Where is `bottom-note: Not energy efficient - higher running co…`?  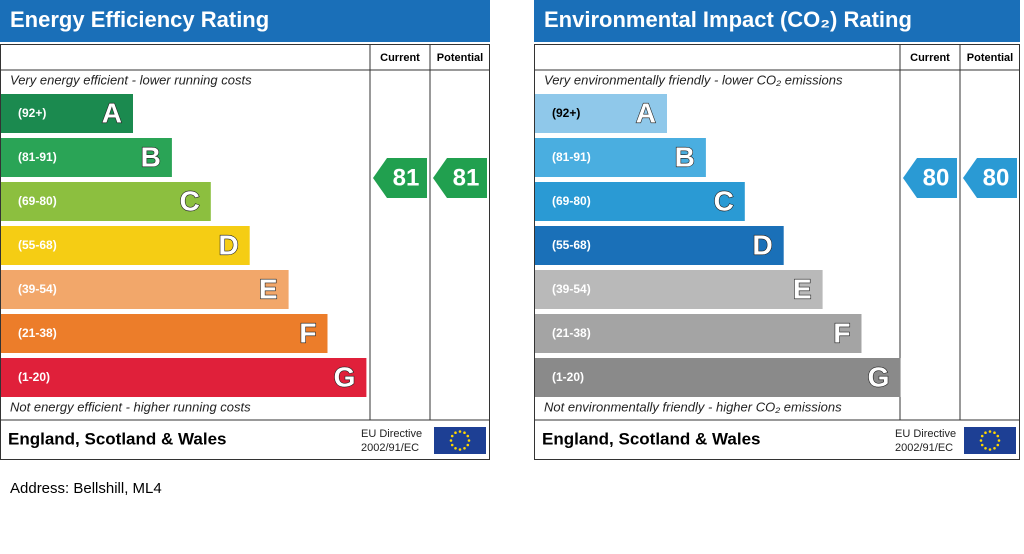 bottom-note: Not energy efficient - higher running co… is located at coordinates (130, 406).